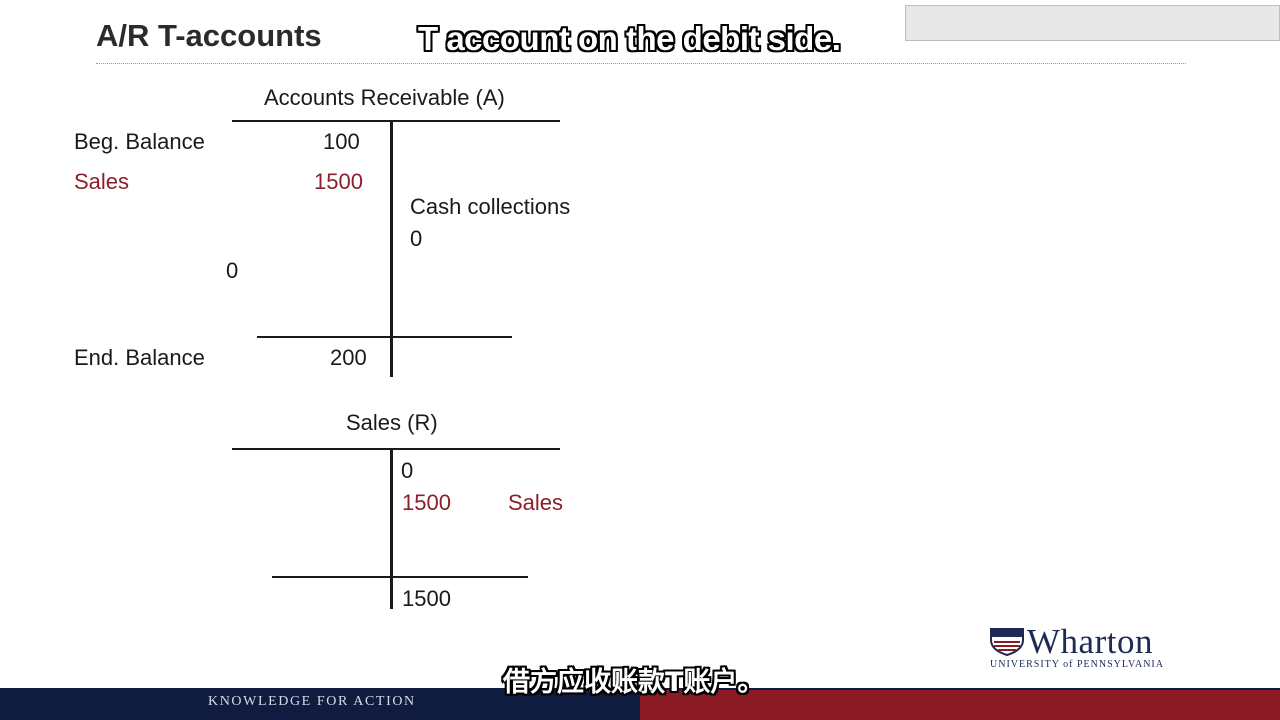  Describe the element at coordinates (407, 470) in the screenshot. I see `sales-credit-value-1: 0` at that location.